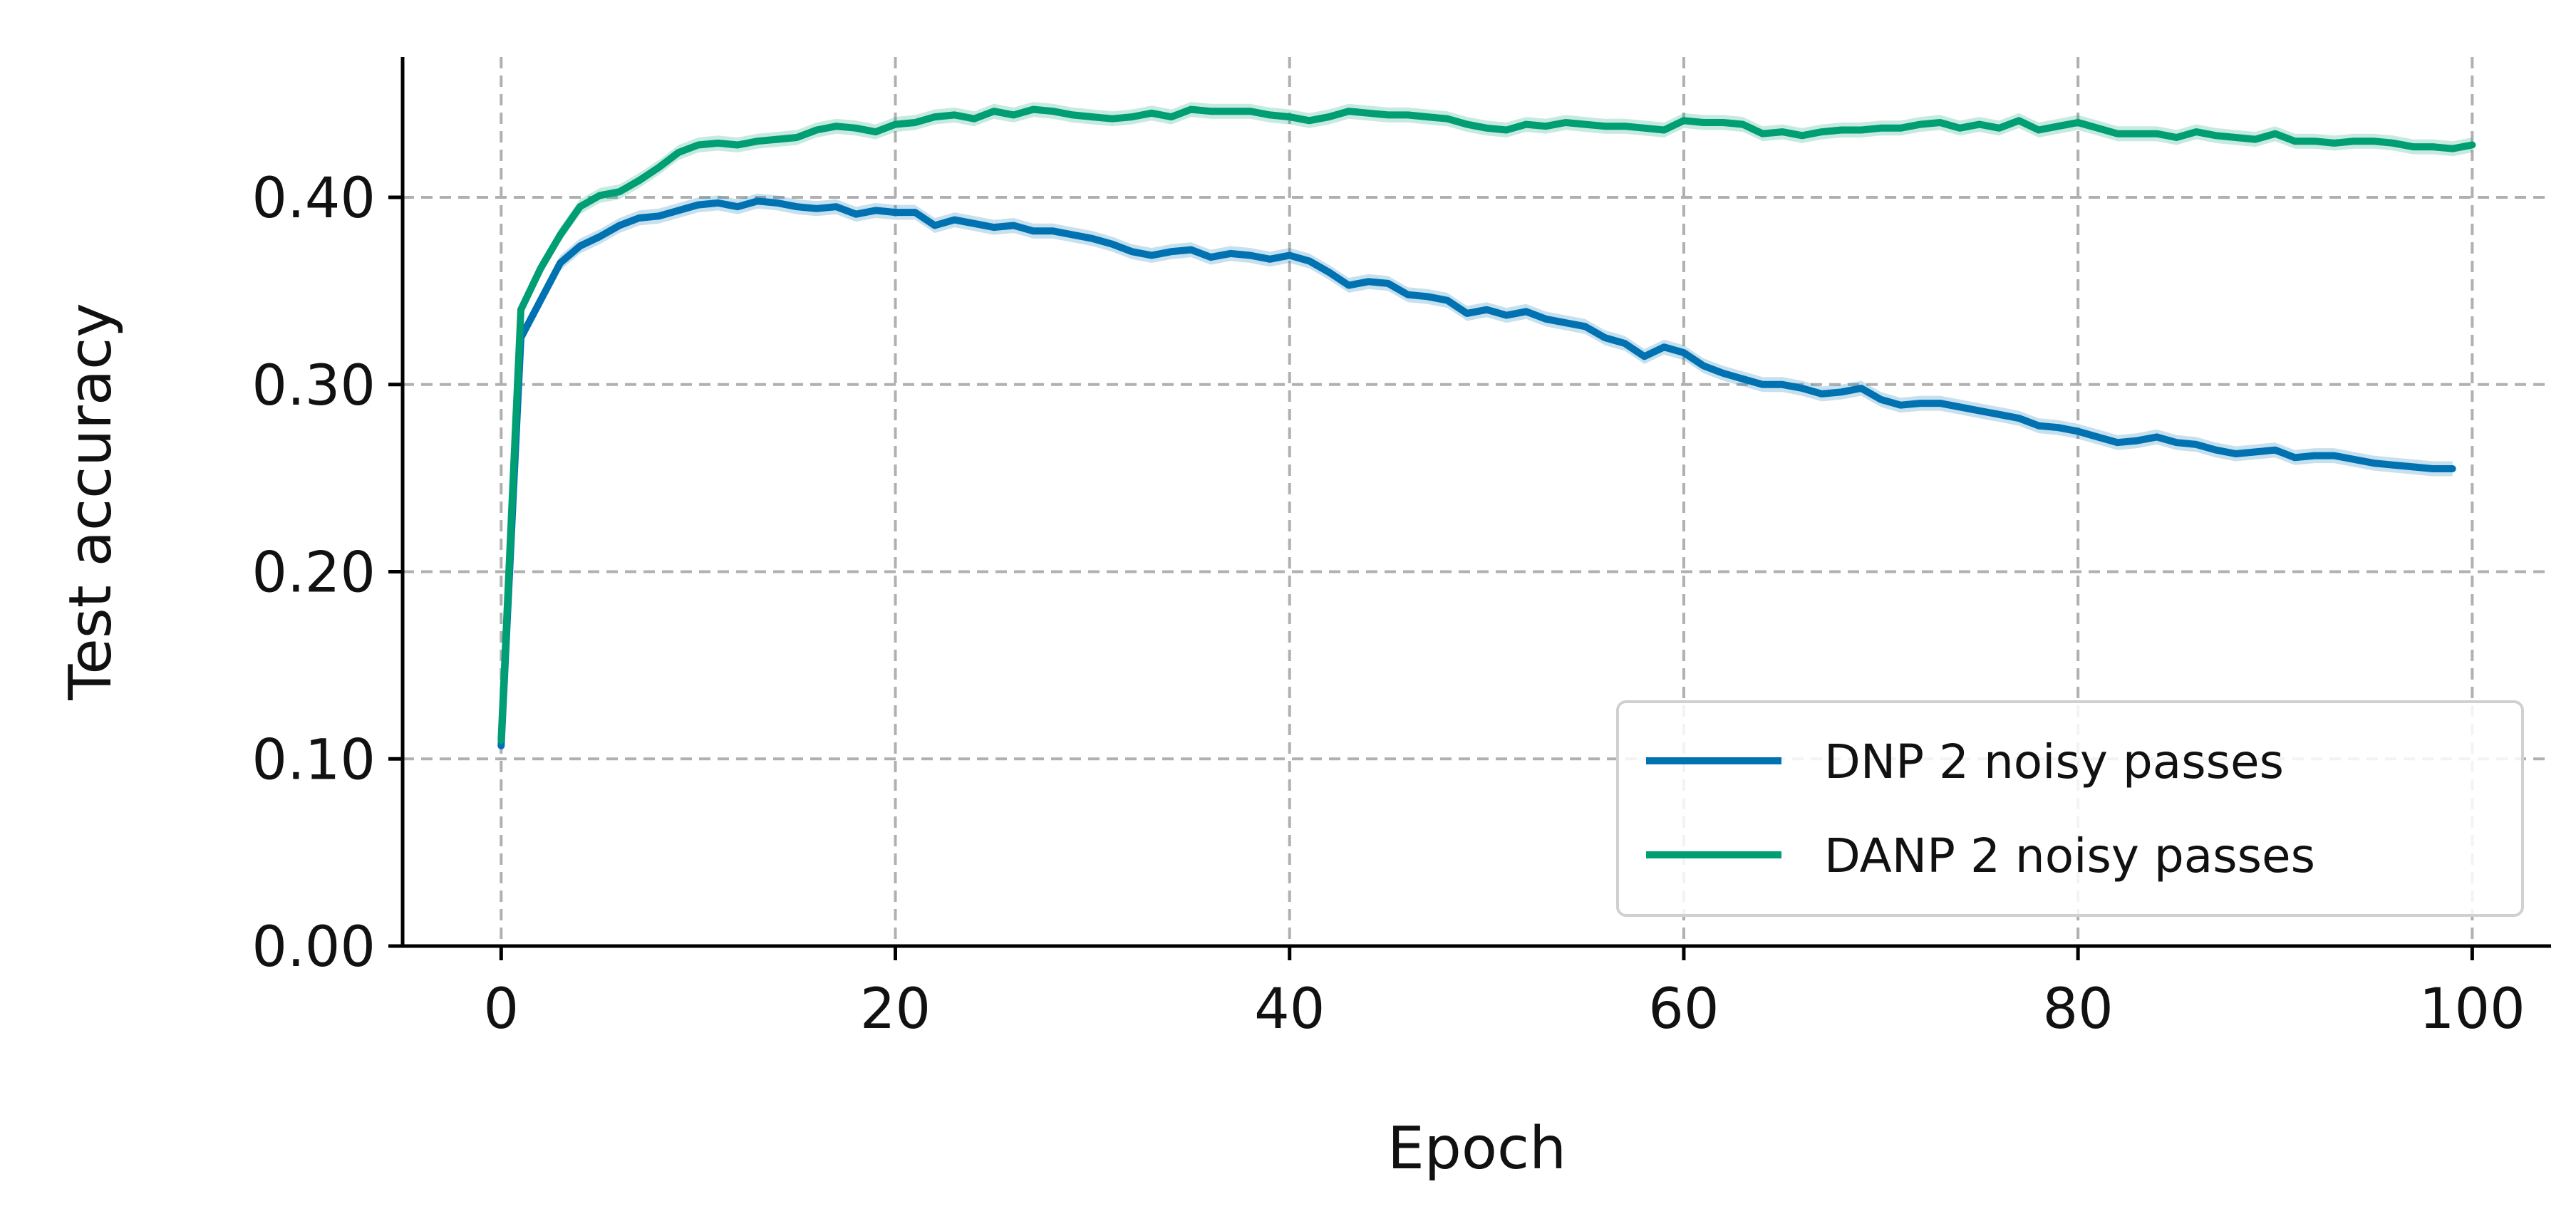 The width and height of the screenshot is (2576, 1231). I want to click on y-tick-label-2: 0.20, so click(314, 573).